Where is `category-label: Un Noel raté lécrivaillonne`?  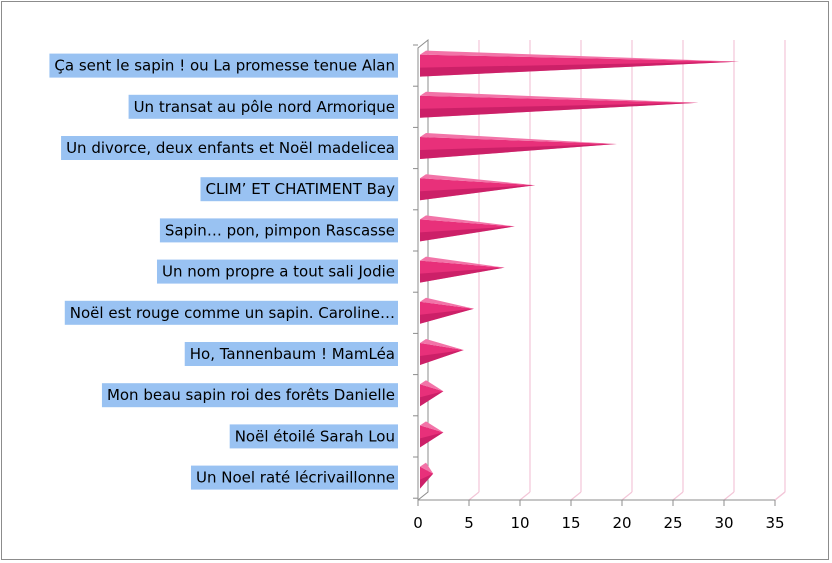 category-label: Un Noel raté lécrivaillonne is located at coordinates (295, 478).